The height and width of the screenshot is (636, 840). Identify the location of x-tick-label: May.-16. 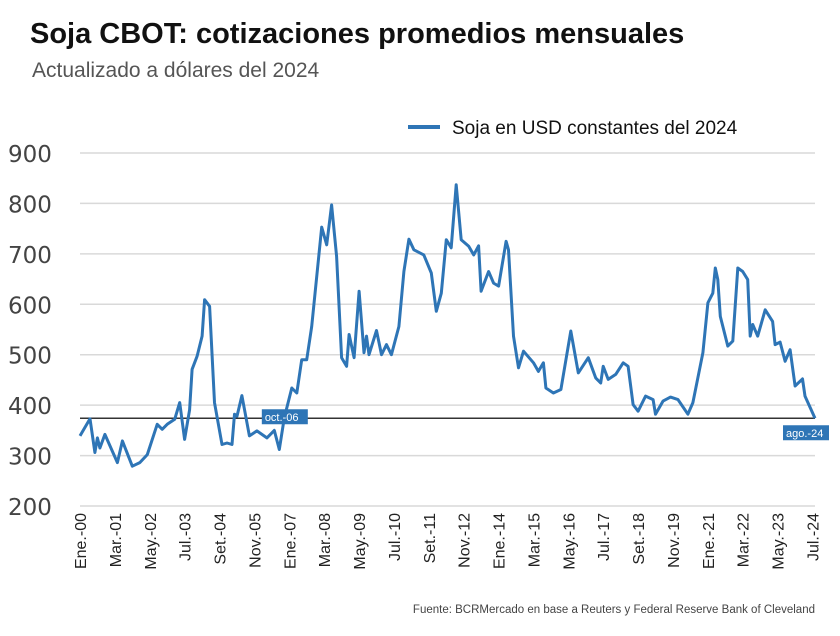
(569, 541).